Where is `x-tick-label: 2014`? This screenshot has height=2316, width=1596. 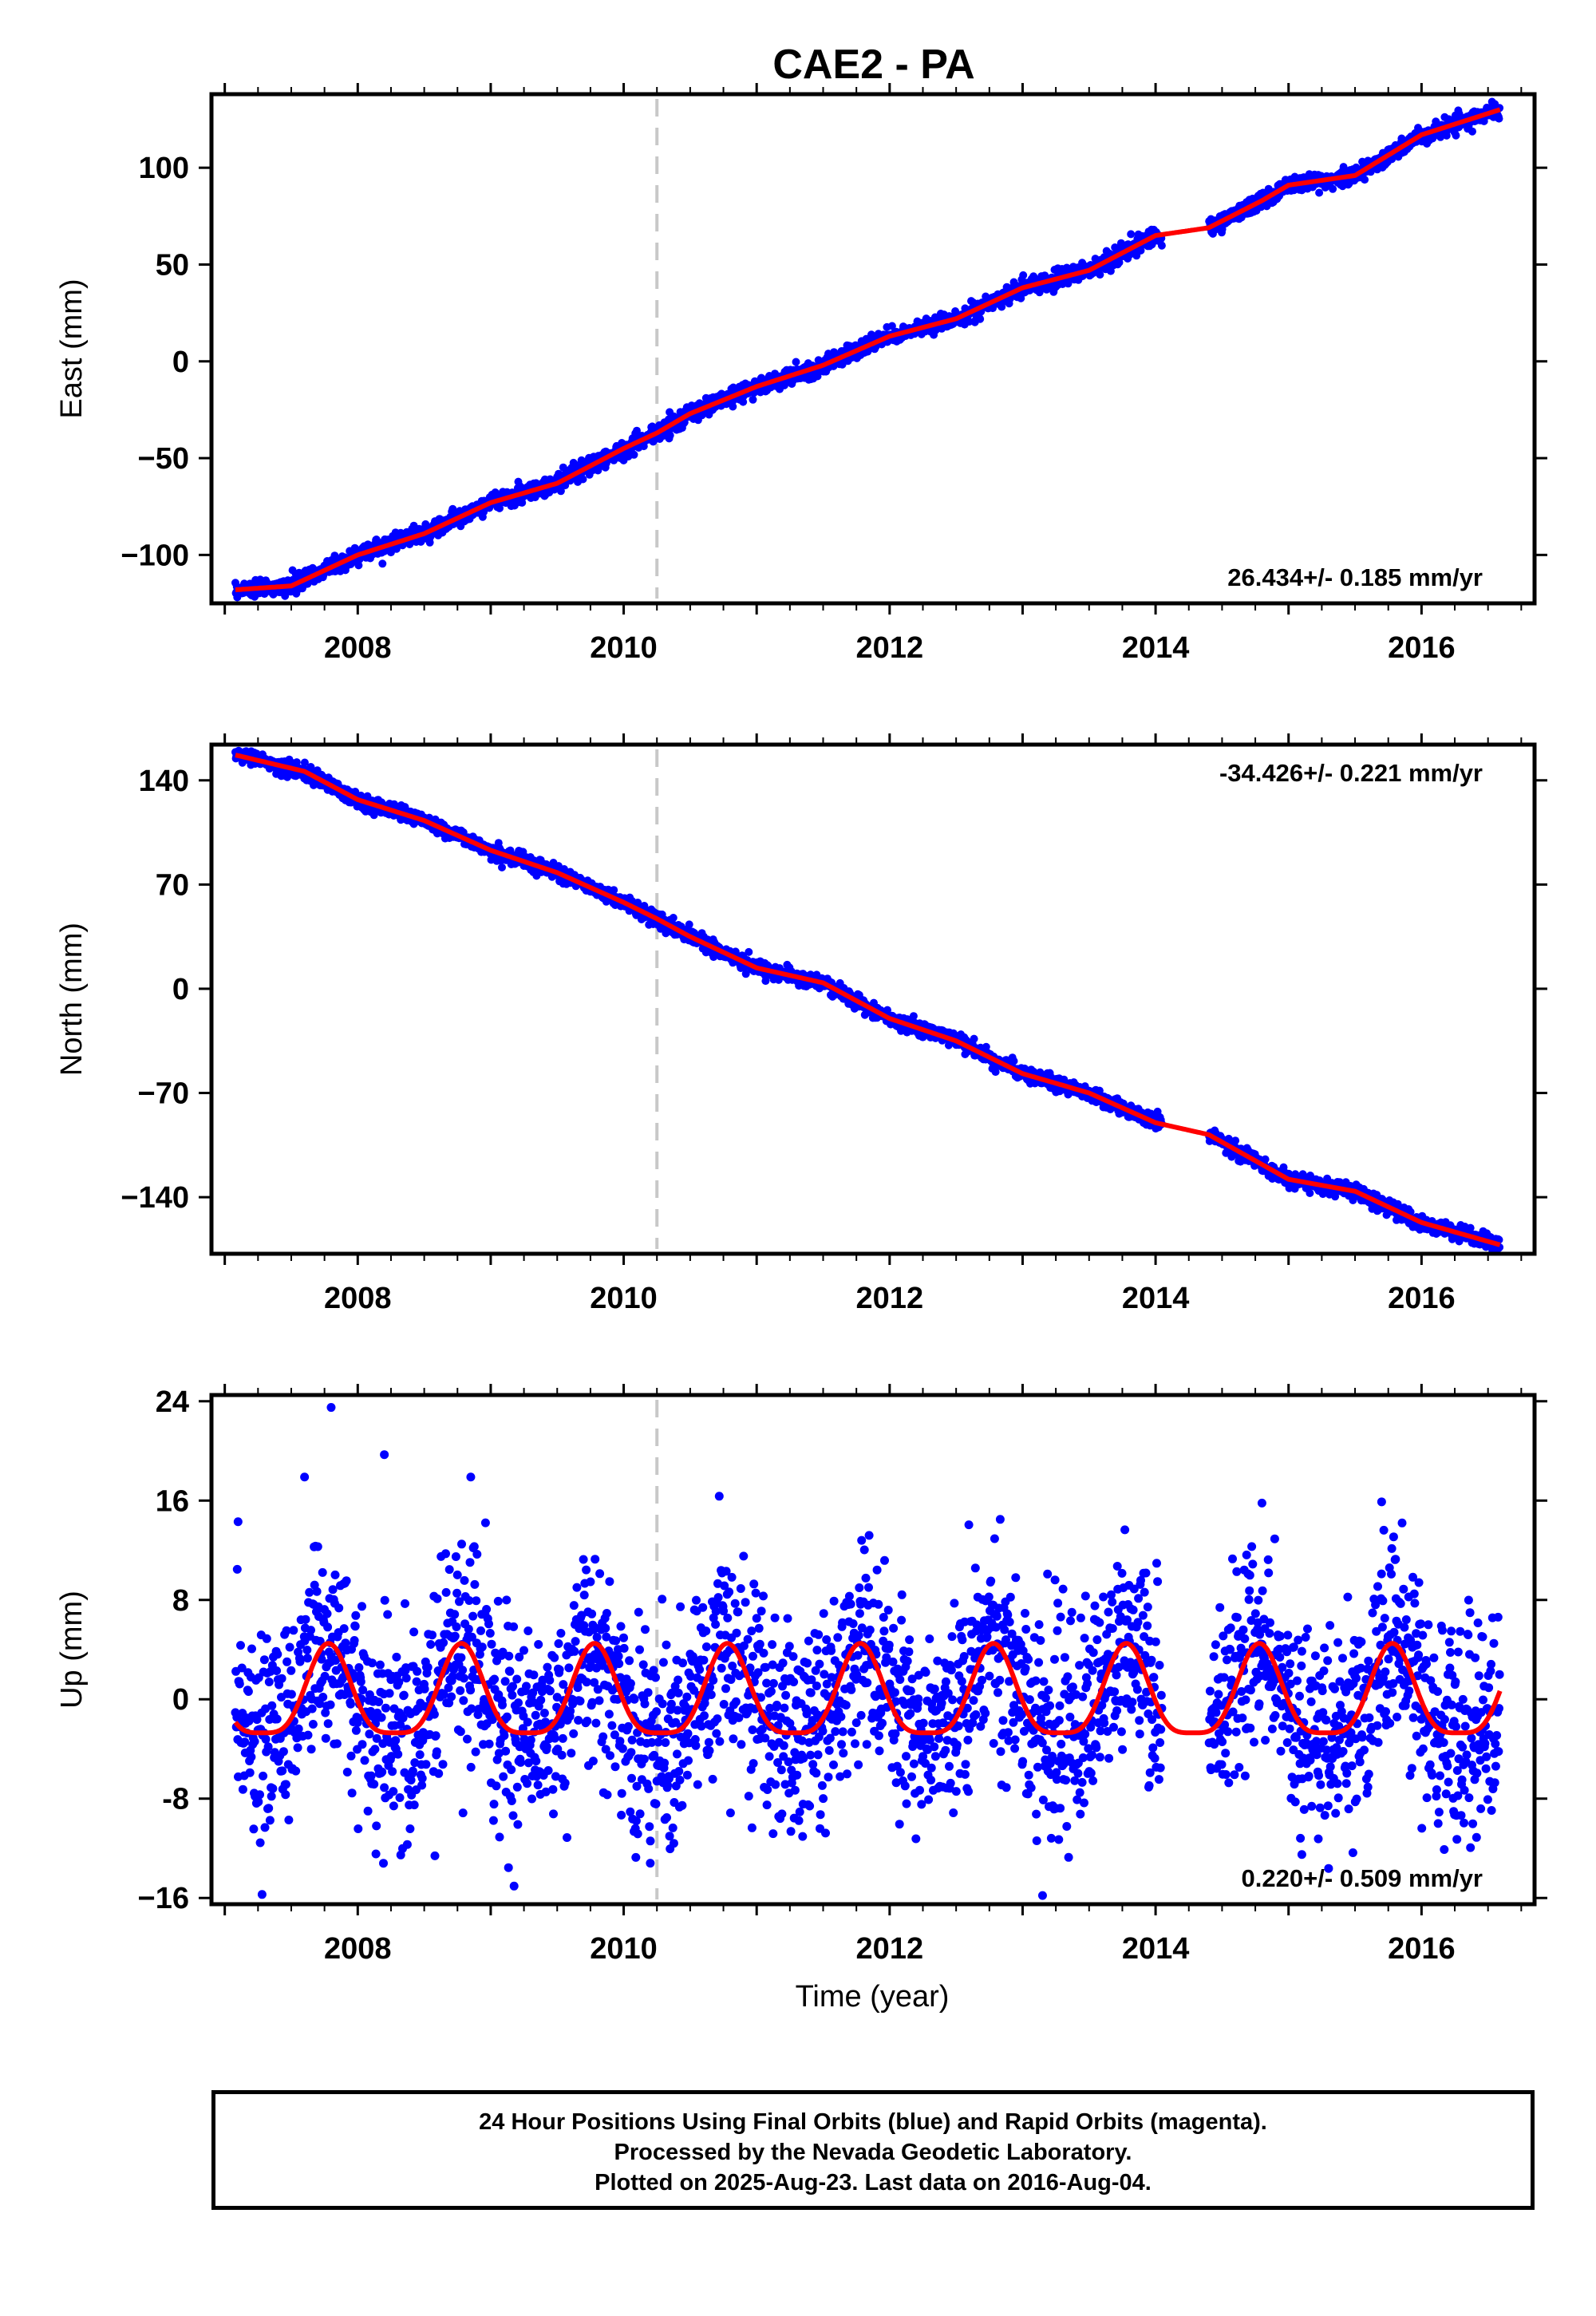 x-tick-label: 2014 is located at coordinates (1156, 648).